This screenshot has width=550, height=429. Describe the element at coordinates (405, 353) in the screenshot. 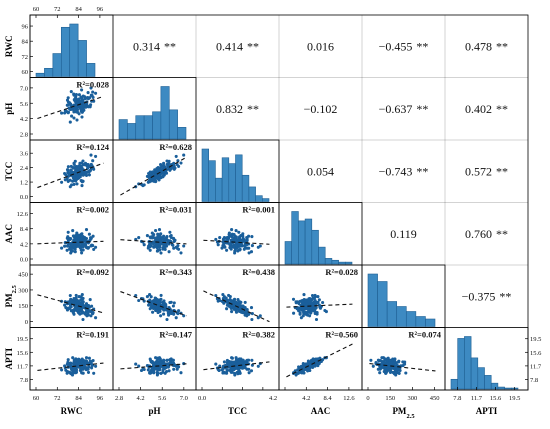

I see `cell-APTI-PM: R²=0.074` at that location.